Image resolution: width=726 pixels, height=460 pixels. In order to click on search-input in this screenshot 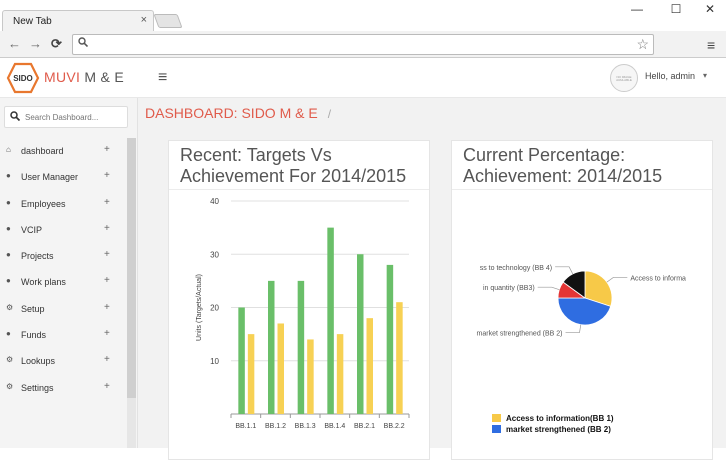, I will do `click(75, 117)`.